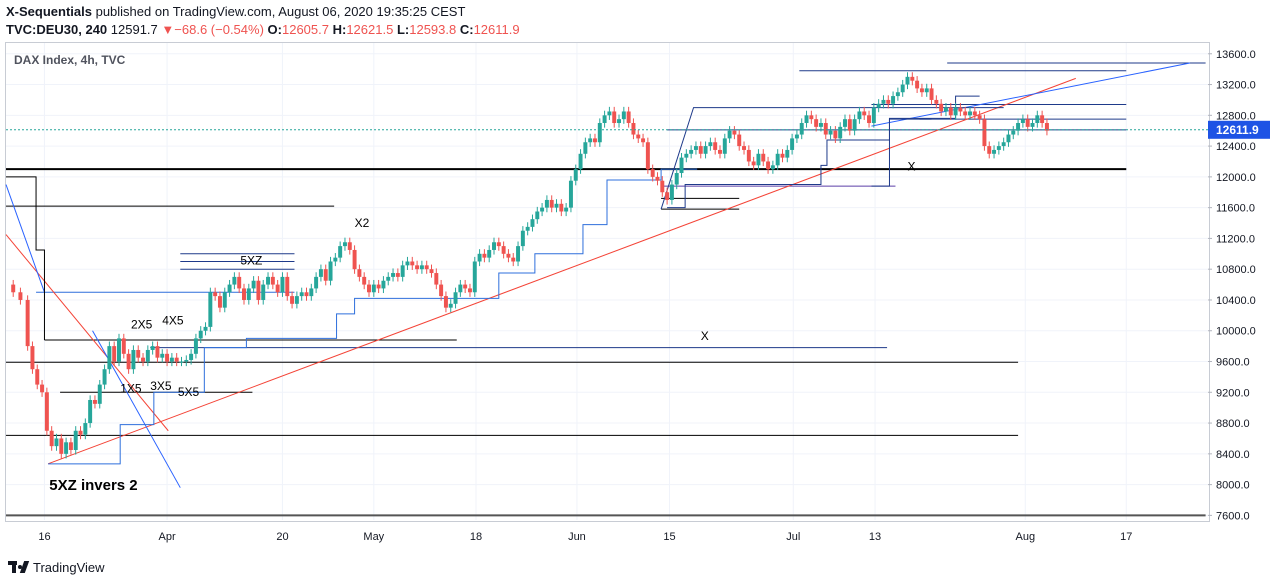  I want to click on annotation-label: 5XZ, so click(251, 261).